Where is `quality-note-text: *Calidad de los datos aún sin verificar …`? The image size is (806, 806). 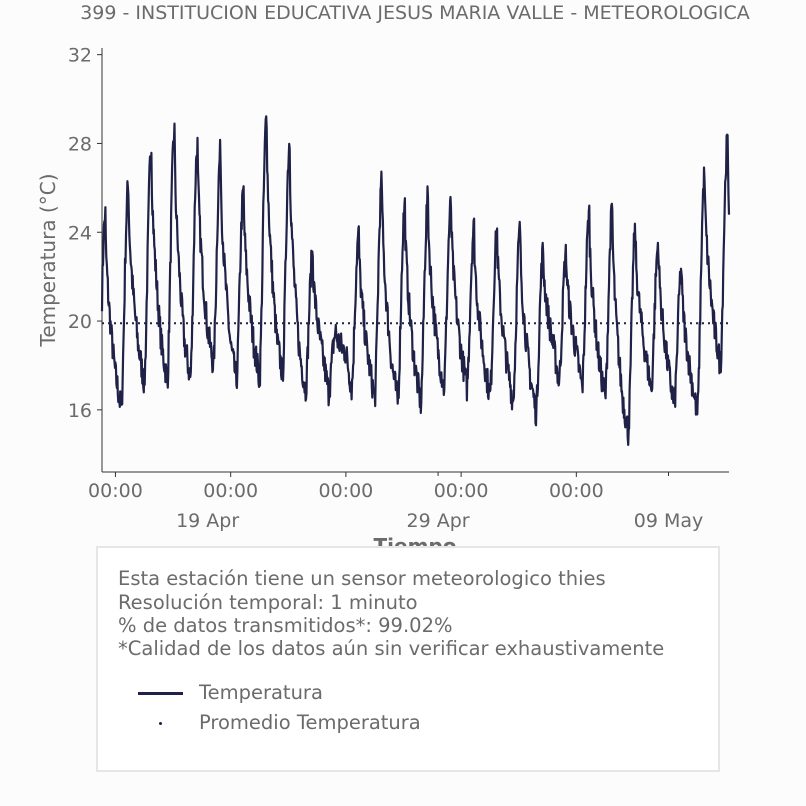 quality-note-text: *Calidad de los datos aún sin verificar … is located at coordinates (391, 648).